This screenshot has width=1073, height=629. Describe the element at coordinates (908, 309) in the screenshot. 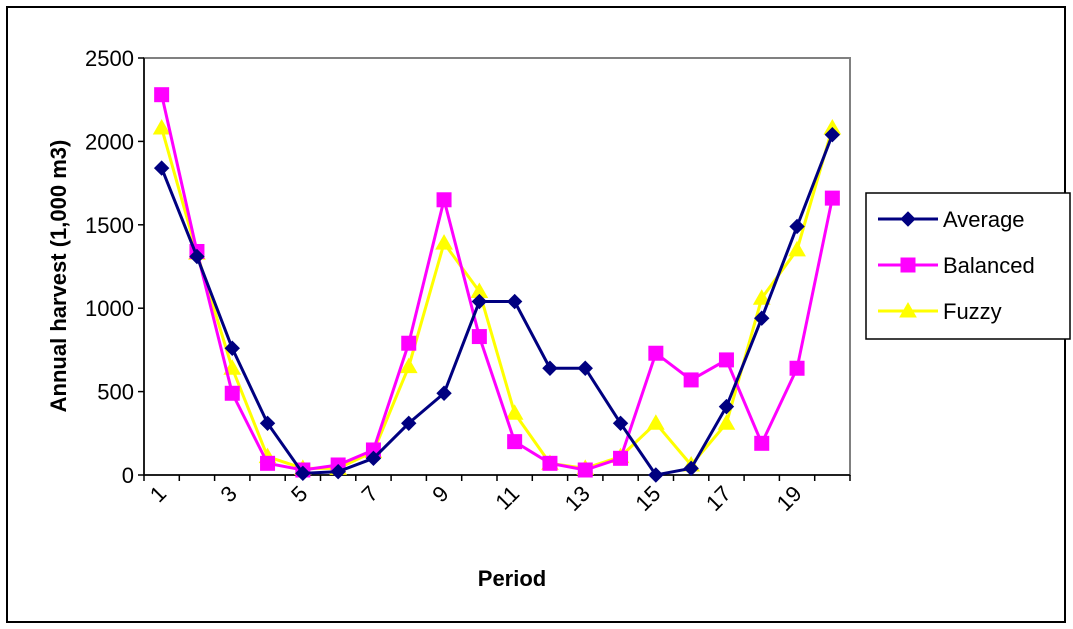

I see `legend-marker-fuzzy` at that location.